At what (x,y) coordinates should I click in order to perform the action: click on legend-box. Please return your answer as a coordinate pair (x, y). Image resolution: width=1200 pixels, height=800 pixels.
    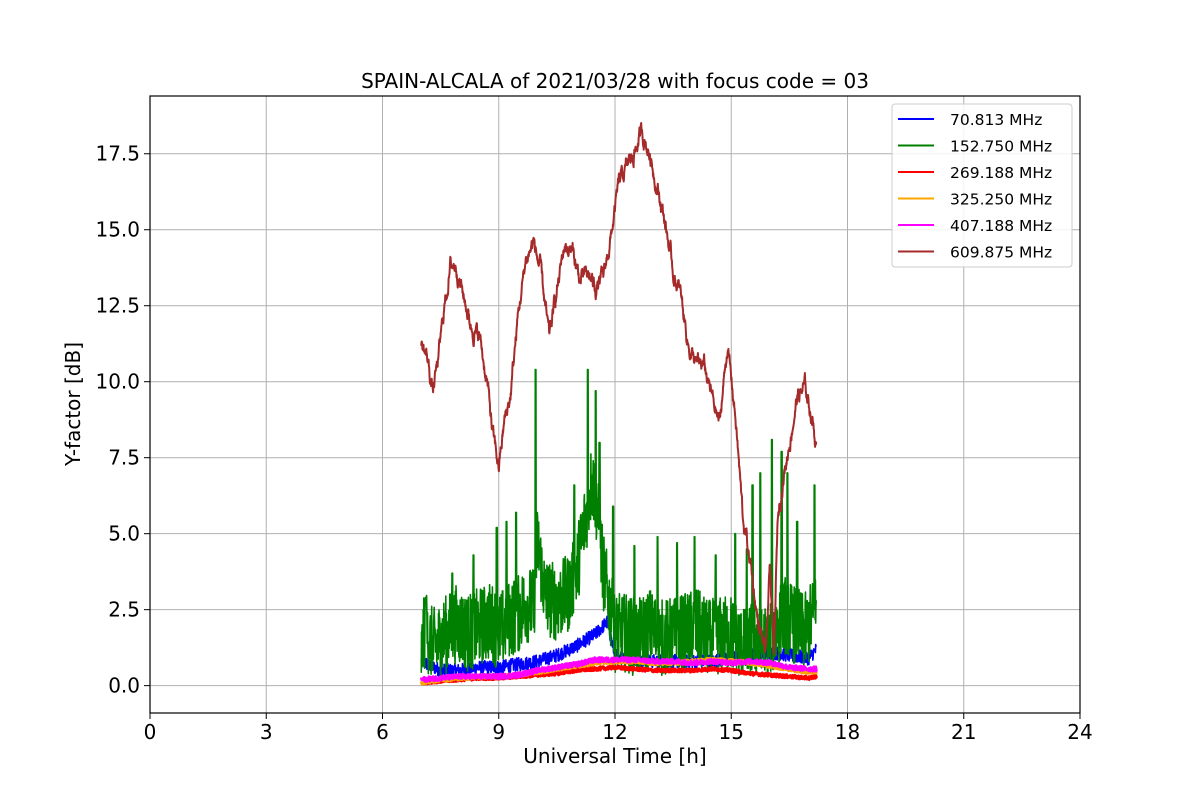
    Looking at the image, I should click on (982, 185).